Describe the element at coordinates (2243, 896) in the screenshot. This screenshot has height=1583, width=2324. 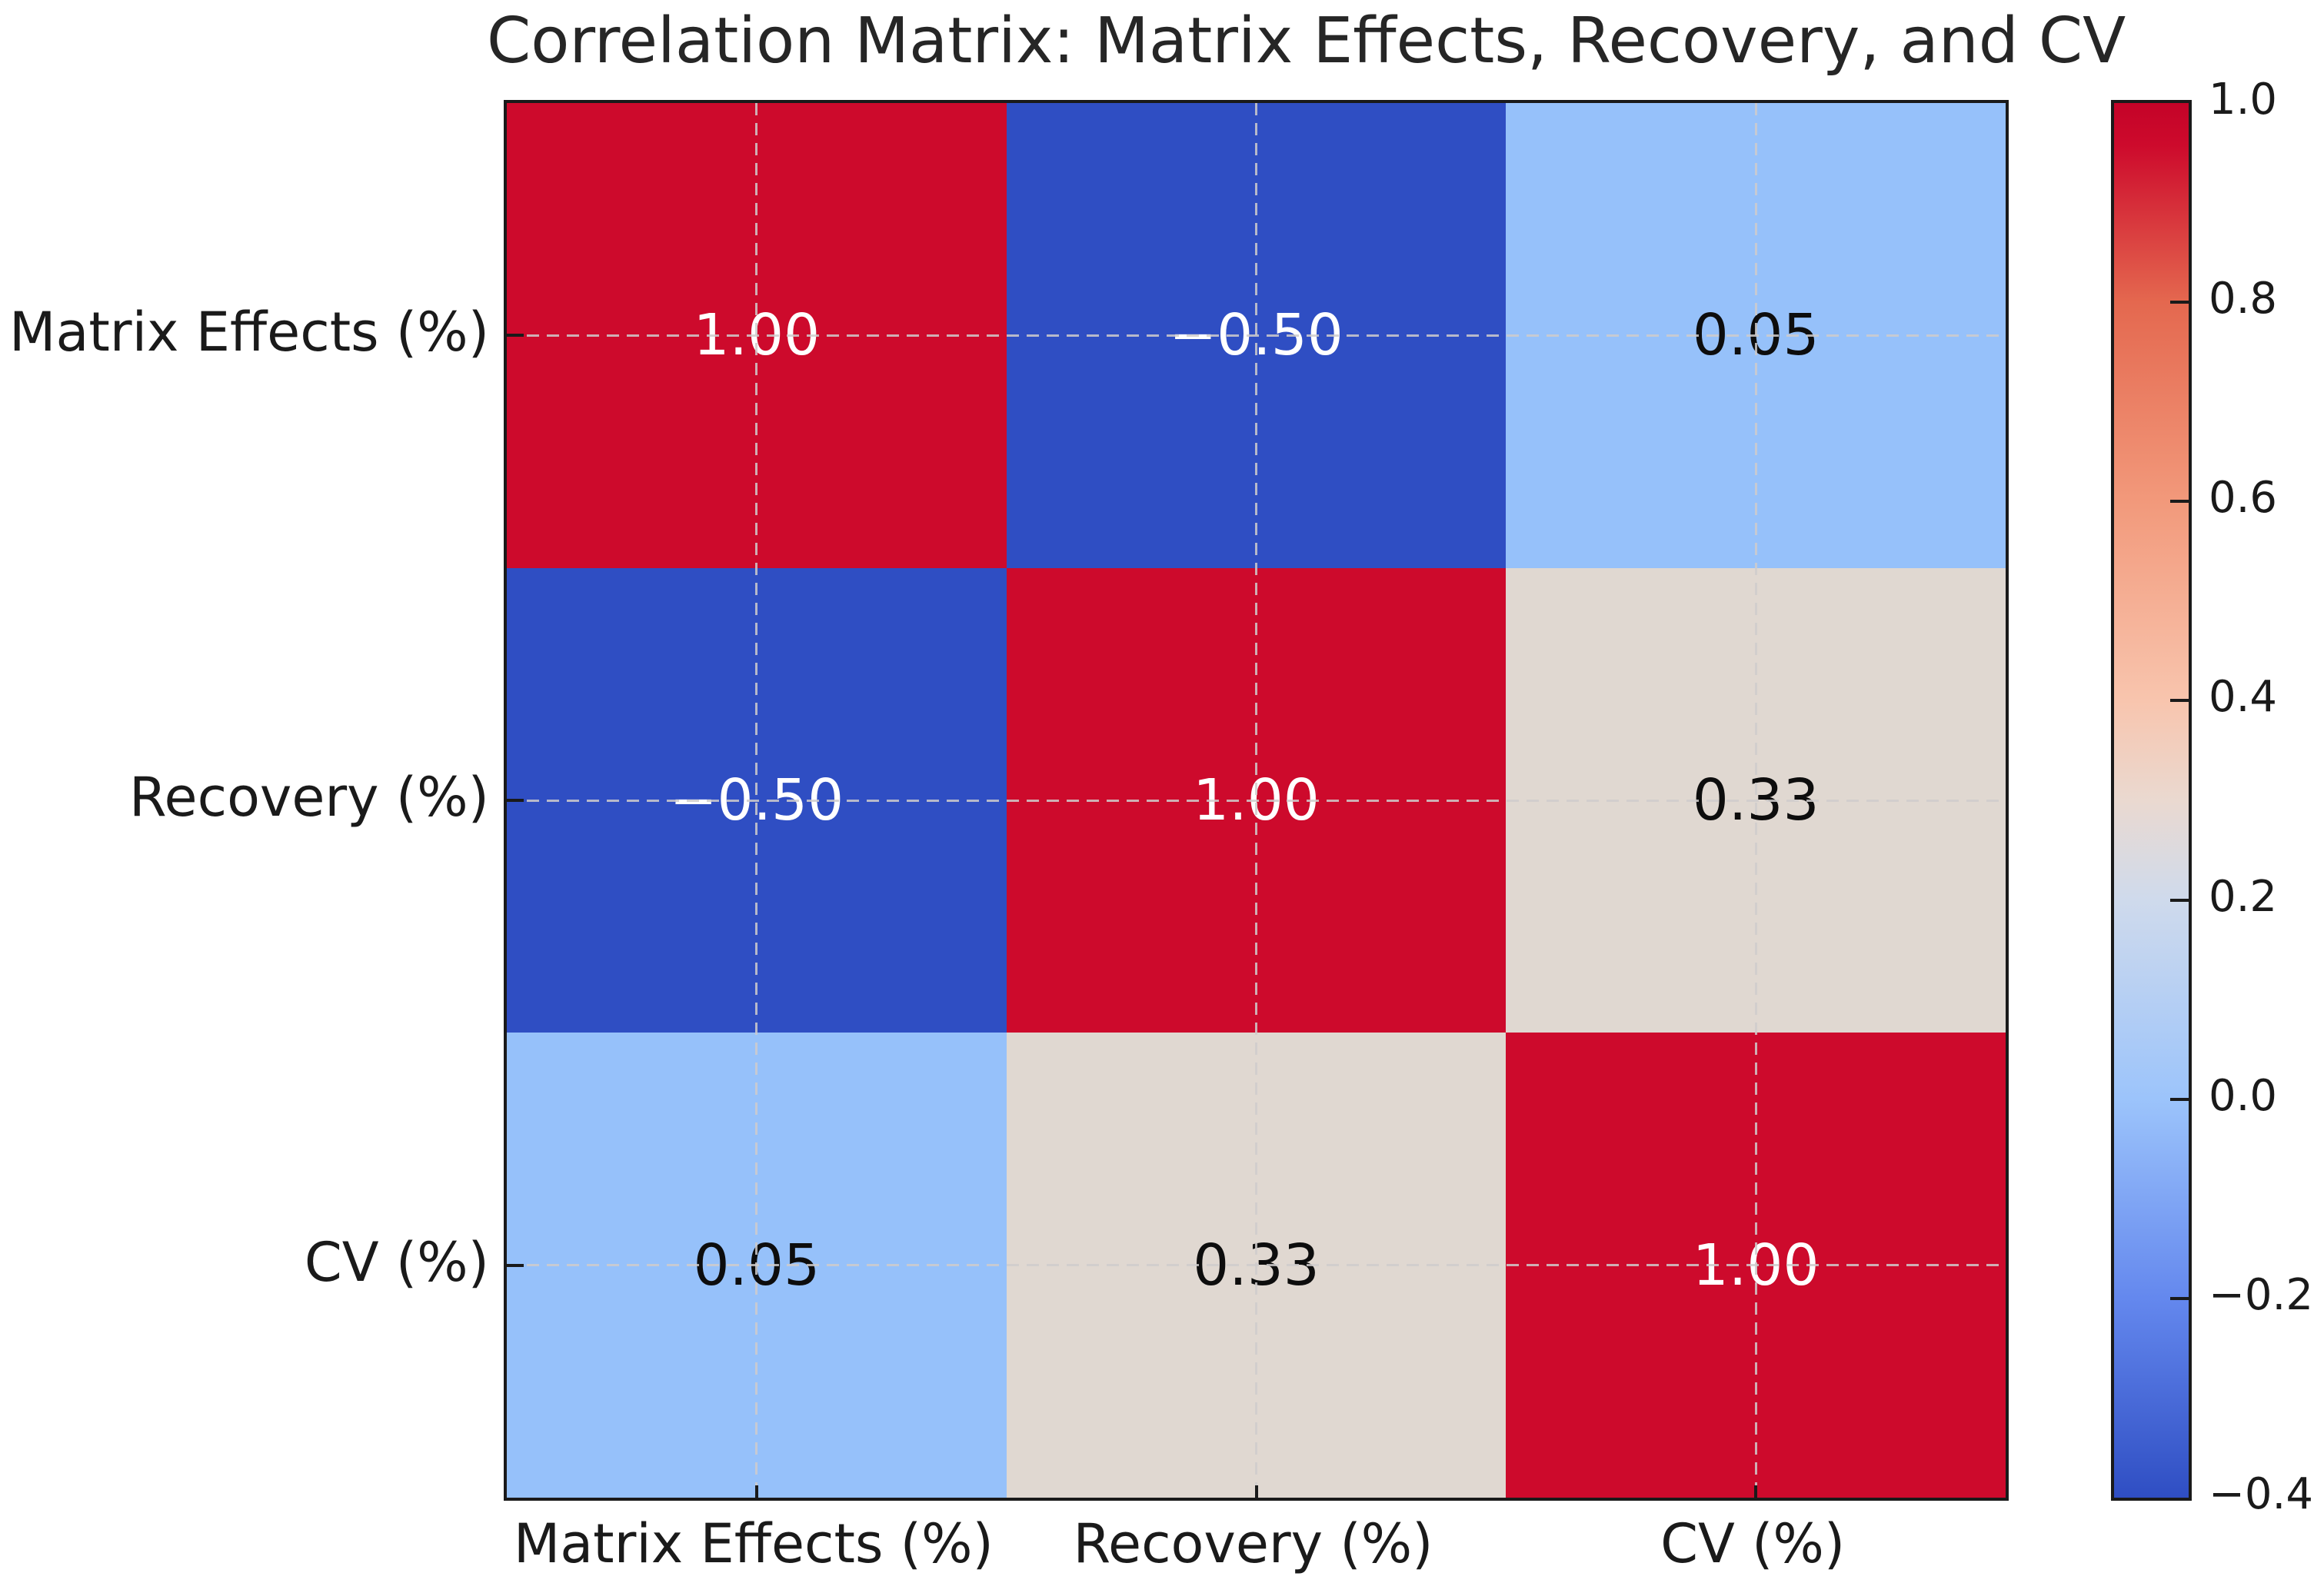
I see `colorbar-tick-label: 0.2` at that location.